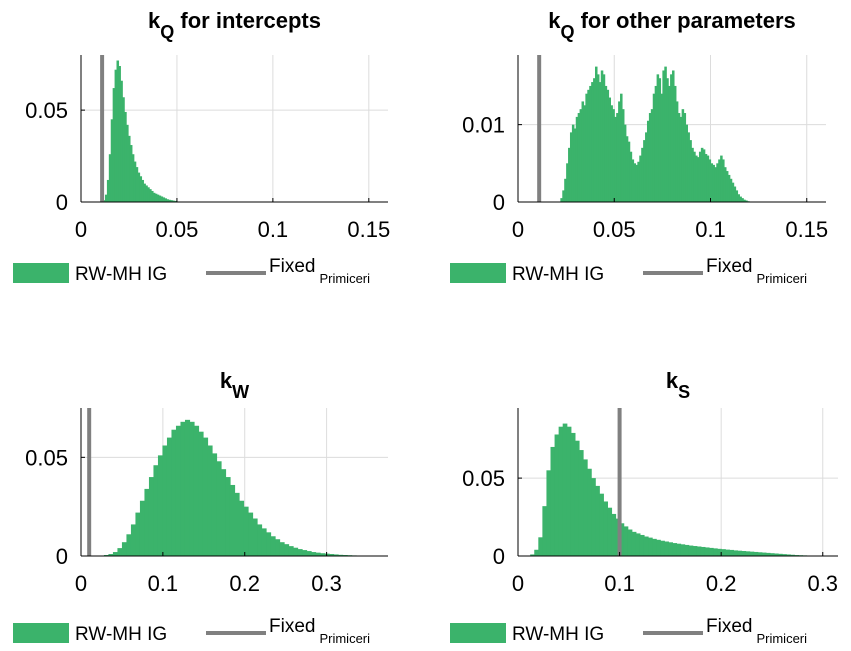 The width and height of the screenshot is (851, 651). I want to click on legend-swatch-histogram, so click(478, 633).